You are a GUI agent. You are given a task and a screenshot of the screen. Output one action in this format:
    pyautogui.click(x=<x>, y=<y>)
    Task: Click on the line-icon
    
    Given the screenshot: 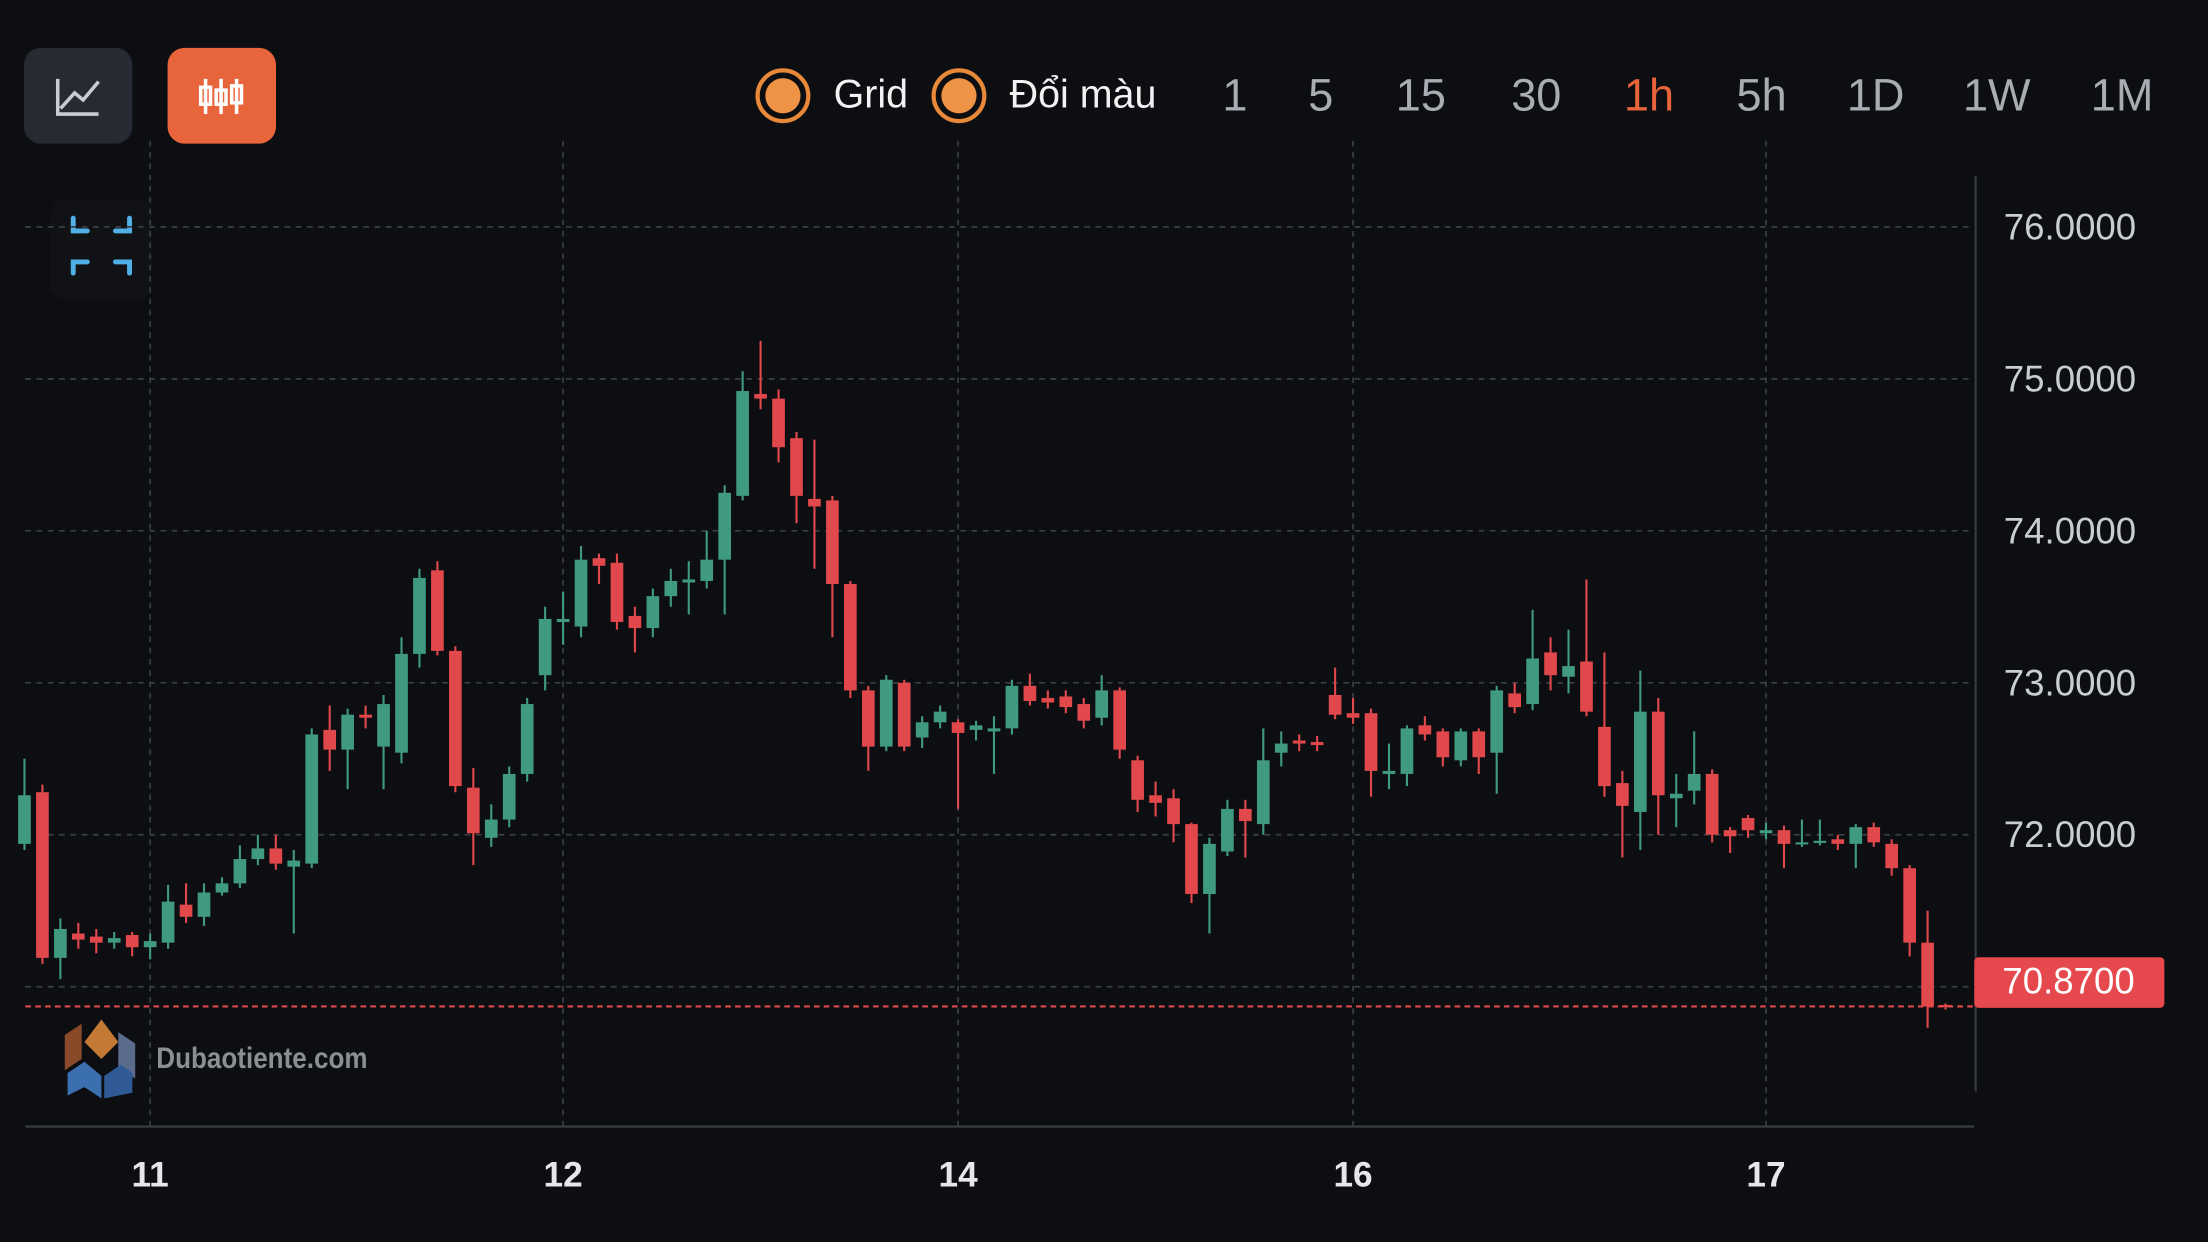 What is the action you would take?
    pyautogui.click(x=77, y=97)
    